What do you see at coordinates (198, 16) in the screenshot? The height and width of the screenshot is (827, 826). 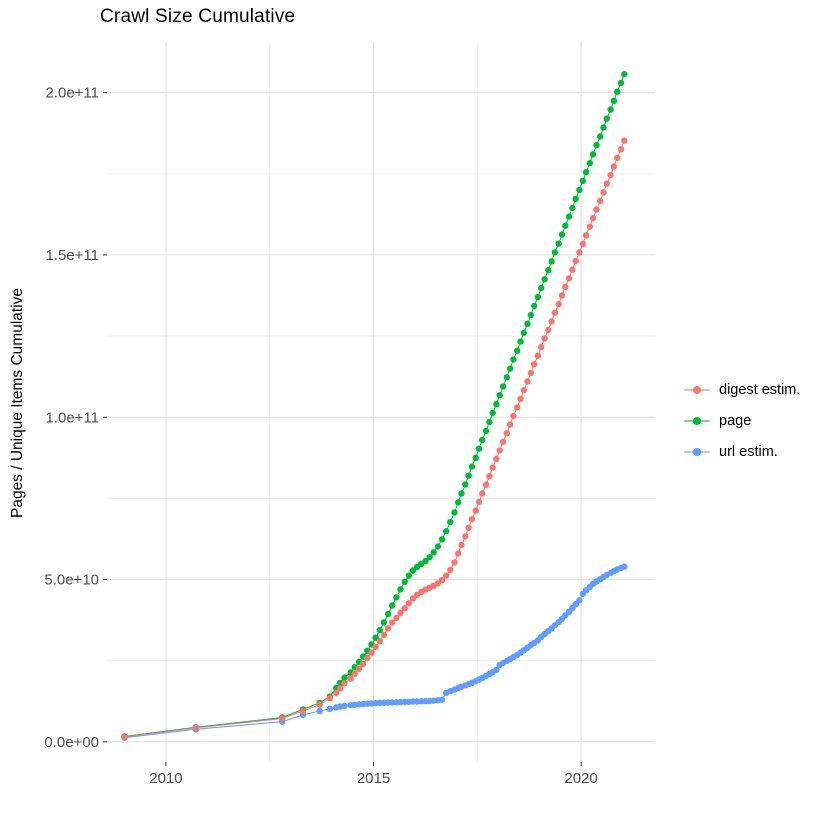 I see `chart-title: Crawl Size Cumulative` at bounding box center [198, 16].